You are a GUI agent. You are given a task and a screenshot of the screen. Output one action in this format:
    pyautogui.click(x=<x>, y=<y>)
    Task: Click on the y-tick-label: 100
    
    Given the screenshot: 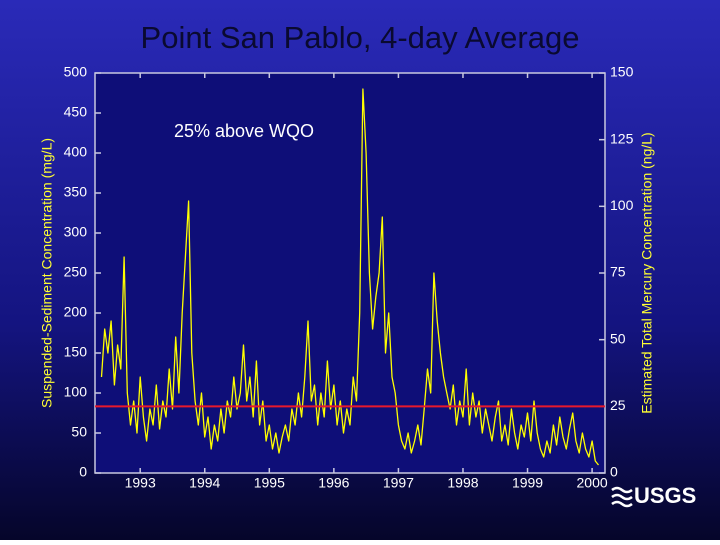 What is the action you would take?
    pyautogui.click(x=76, y=392)
    